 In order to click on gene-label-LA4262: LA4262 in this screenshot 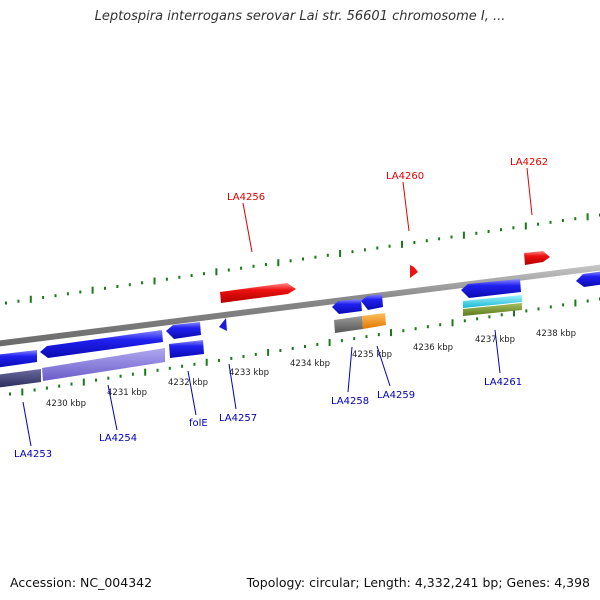, I will do `click(529, 162)`.